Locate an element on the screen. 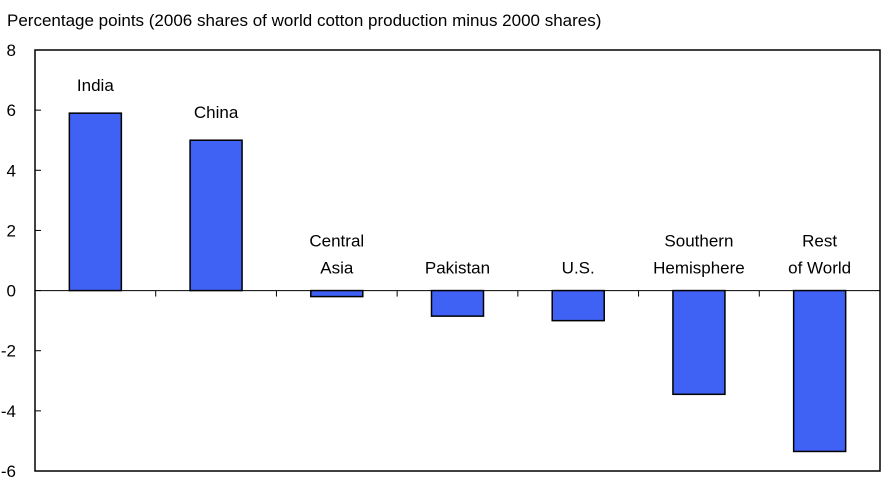  category-label: Rest of World is located at coordinates (819, 255).